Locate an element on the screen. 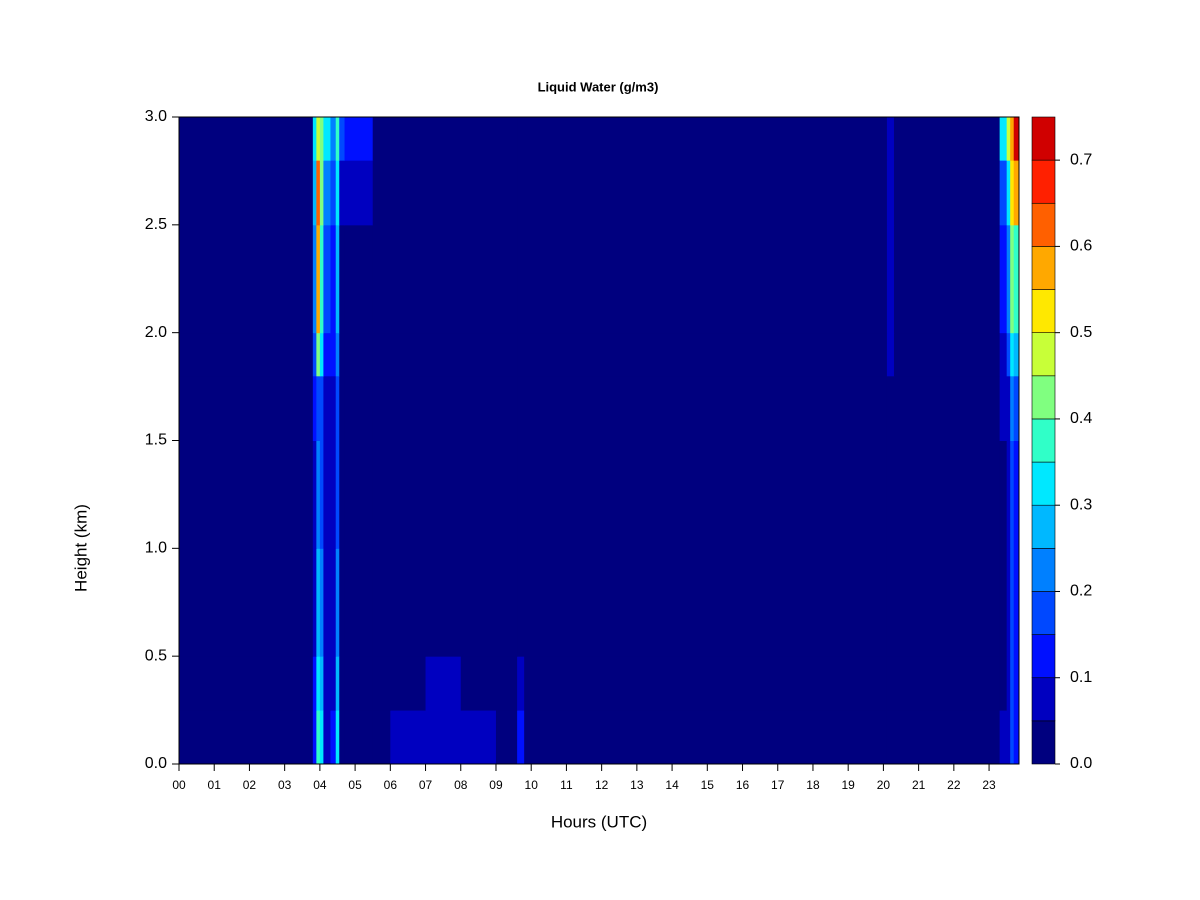 This screenshot has height=900, width=1200. x-tick-label: 22 is located at coordinates (954, 785).